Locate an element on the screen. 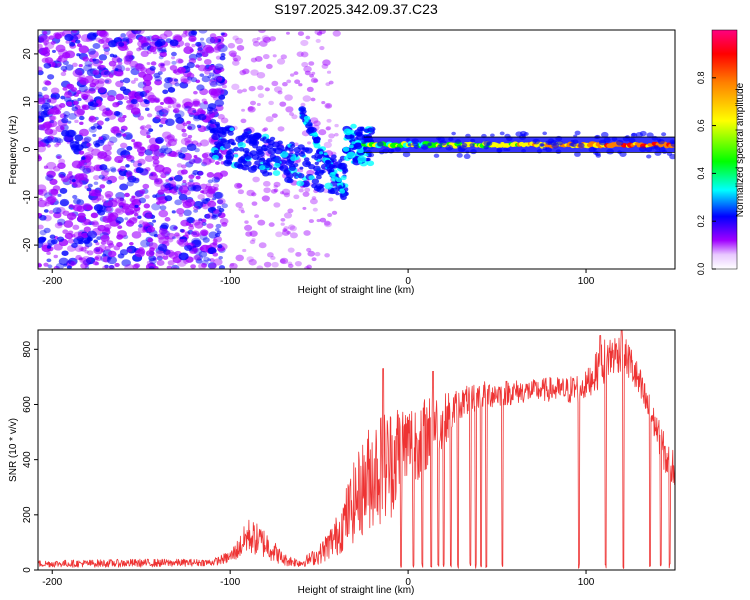 The width and height of the screenshot is (750, 600). snr-x-tick-label: -100 is located at coordinates (230, 582).